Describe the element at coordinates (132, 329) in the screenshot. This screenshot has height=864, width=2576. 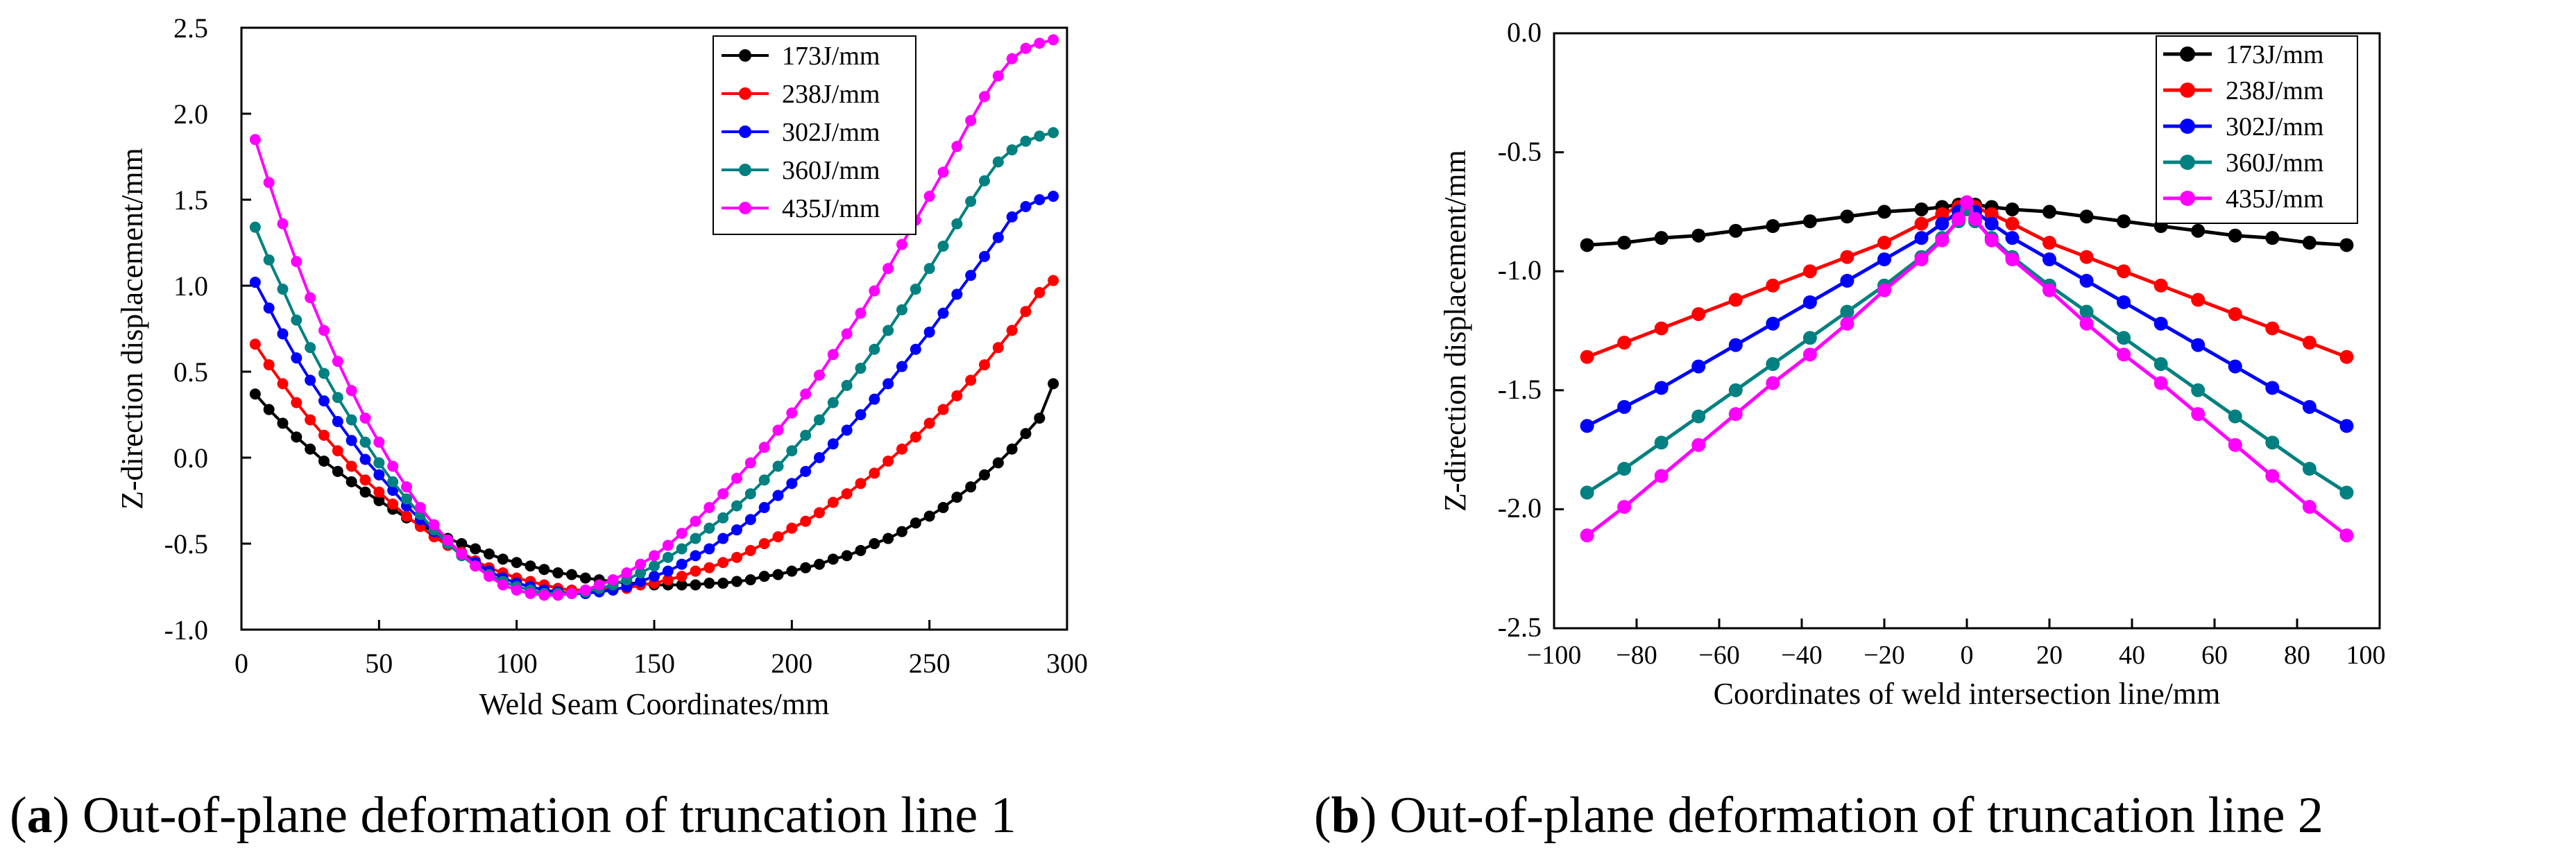
I see `chart-a-ylabel: Z-direction displacement/mm` at that location.